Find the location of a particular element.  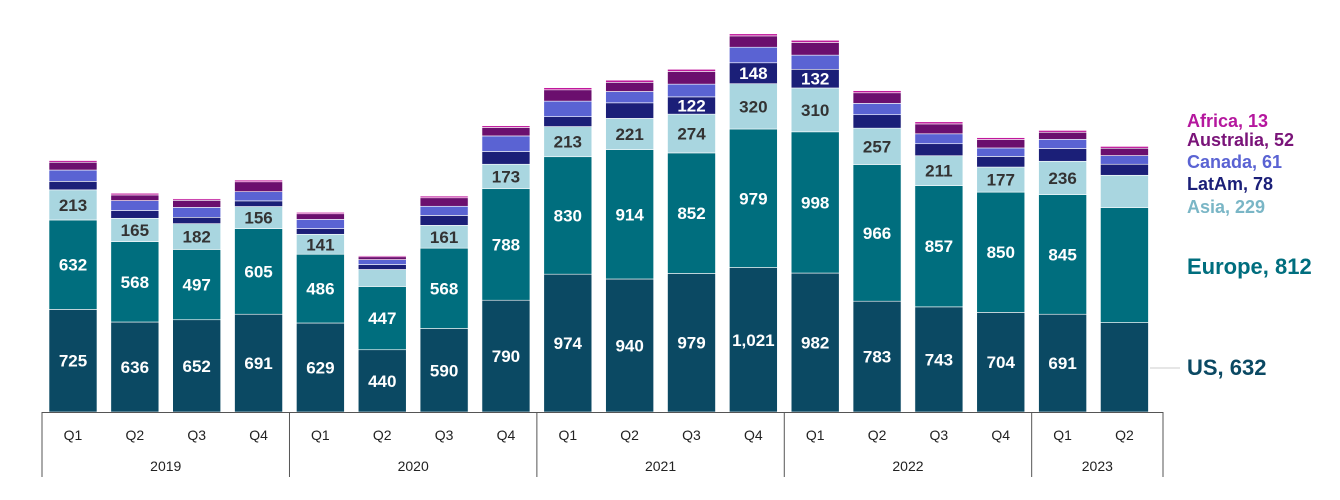

data-label: 974 is located at coordinates (568, 343).